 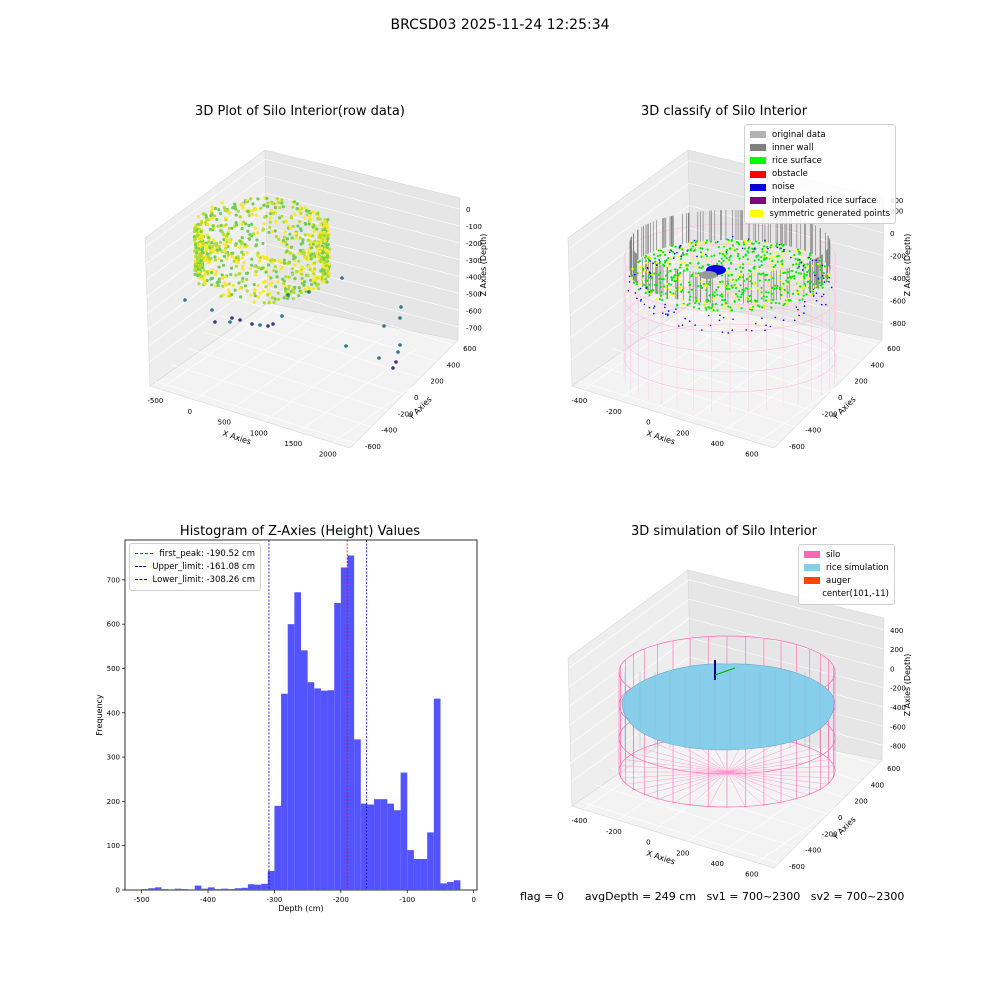 What do you see at coordinates (898, 302) in the screenshot?
I see `classify-ztick: -600` at bounding box center [898, 302].